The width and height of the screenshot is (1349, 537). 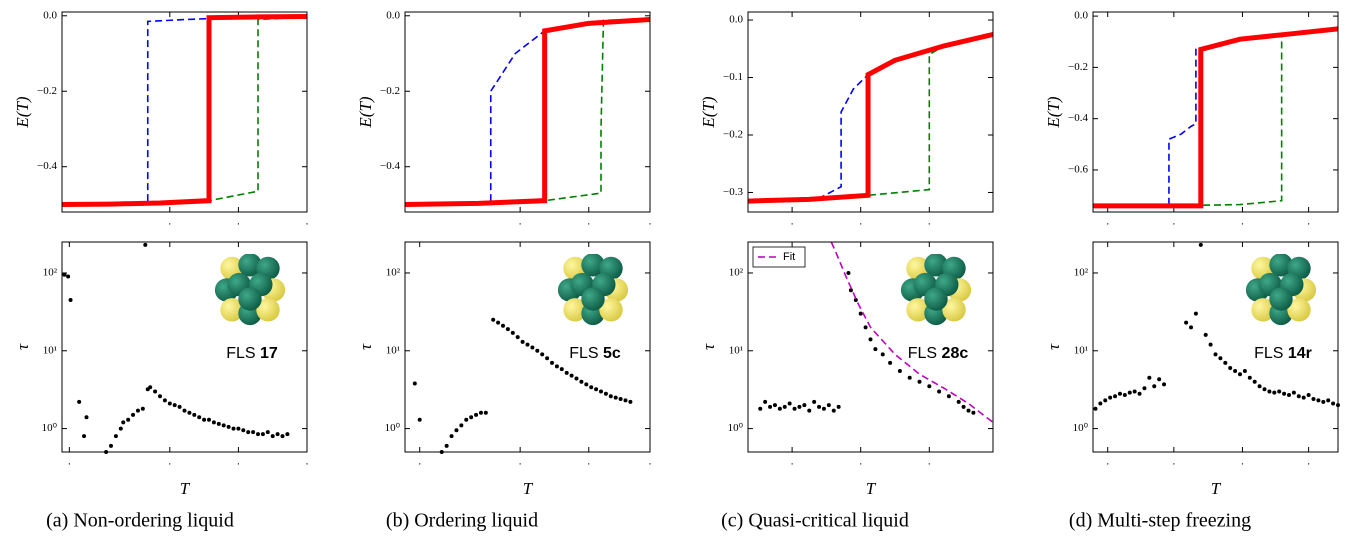 I want to click on y-axis-label: τ, so click(x=1053, y=346).